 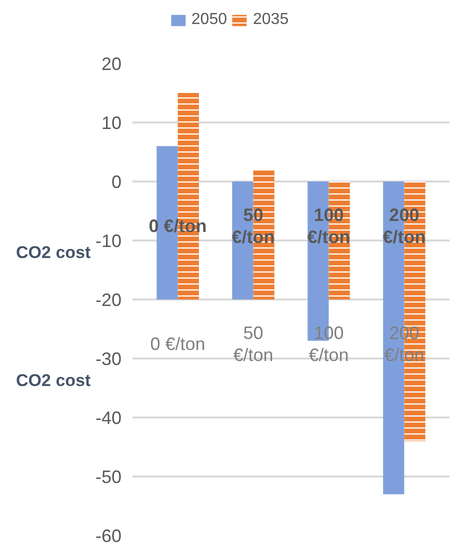 What do you see at coordinates (111, 123) in the screenshot?
I see `y-tick-label: 10` at bounding box center [111, 123].